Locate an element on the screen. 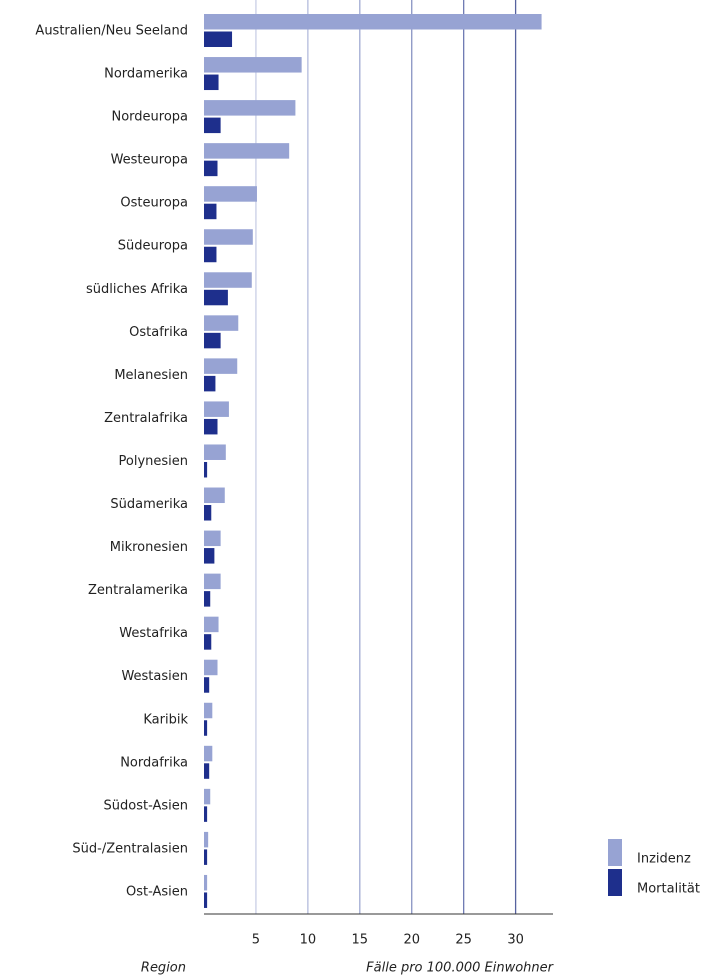 The width and height of the screenshot is (709, 978). x-tick-label: 20 is located at coordinates (411, 940).